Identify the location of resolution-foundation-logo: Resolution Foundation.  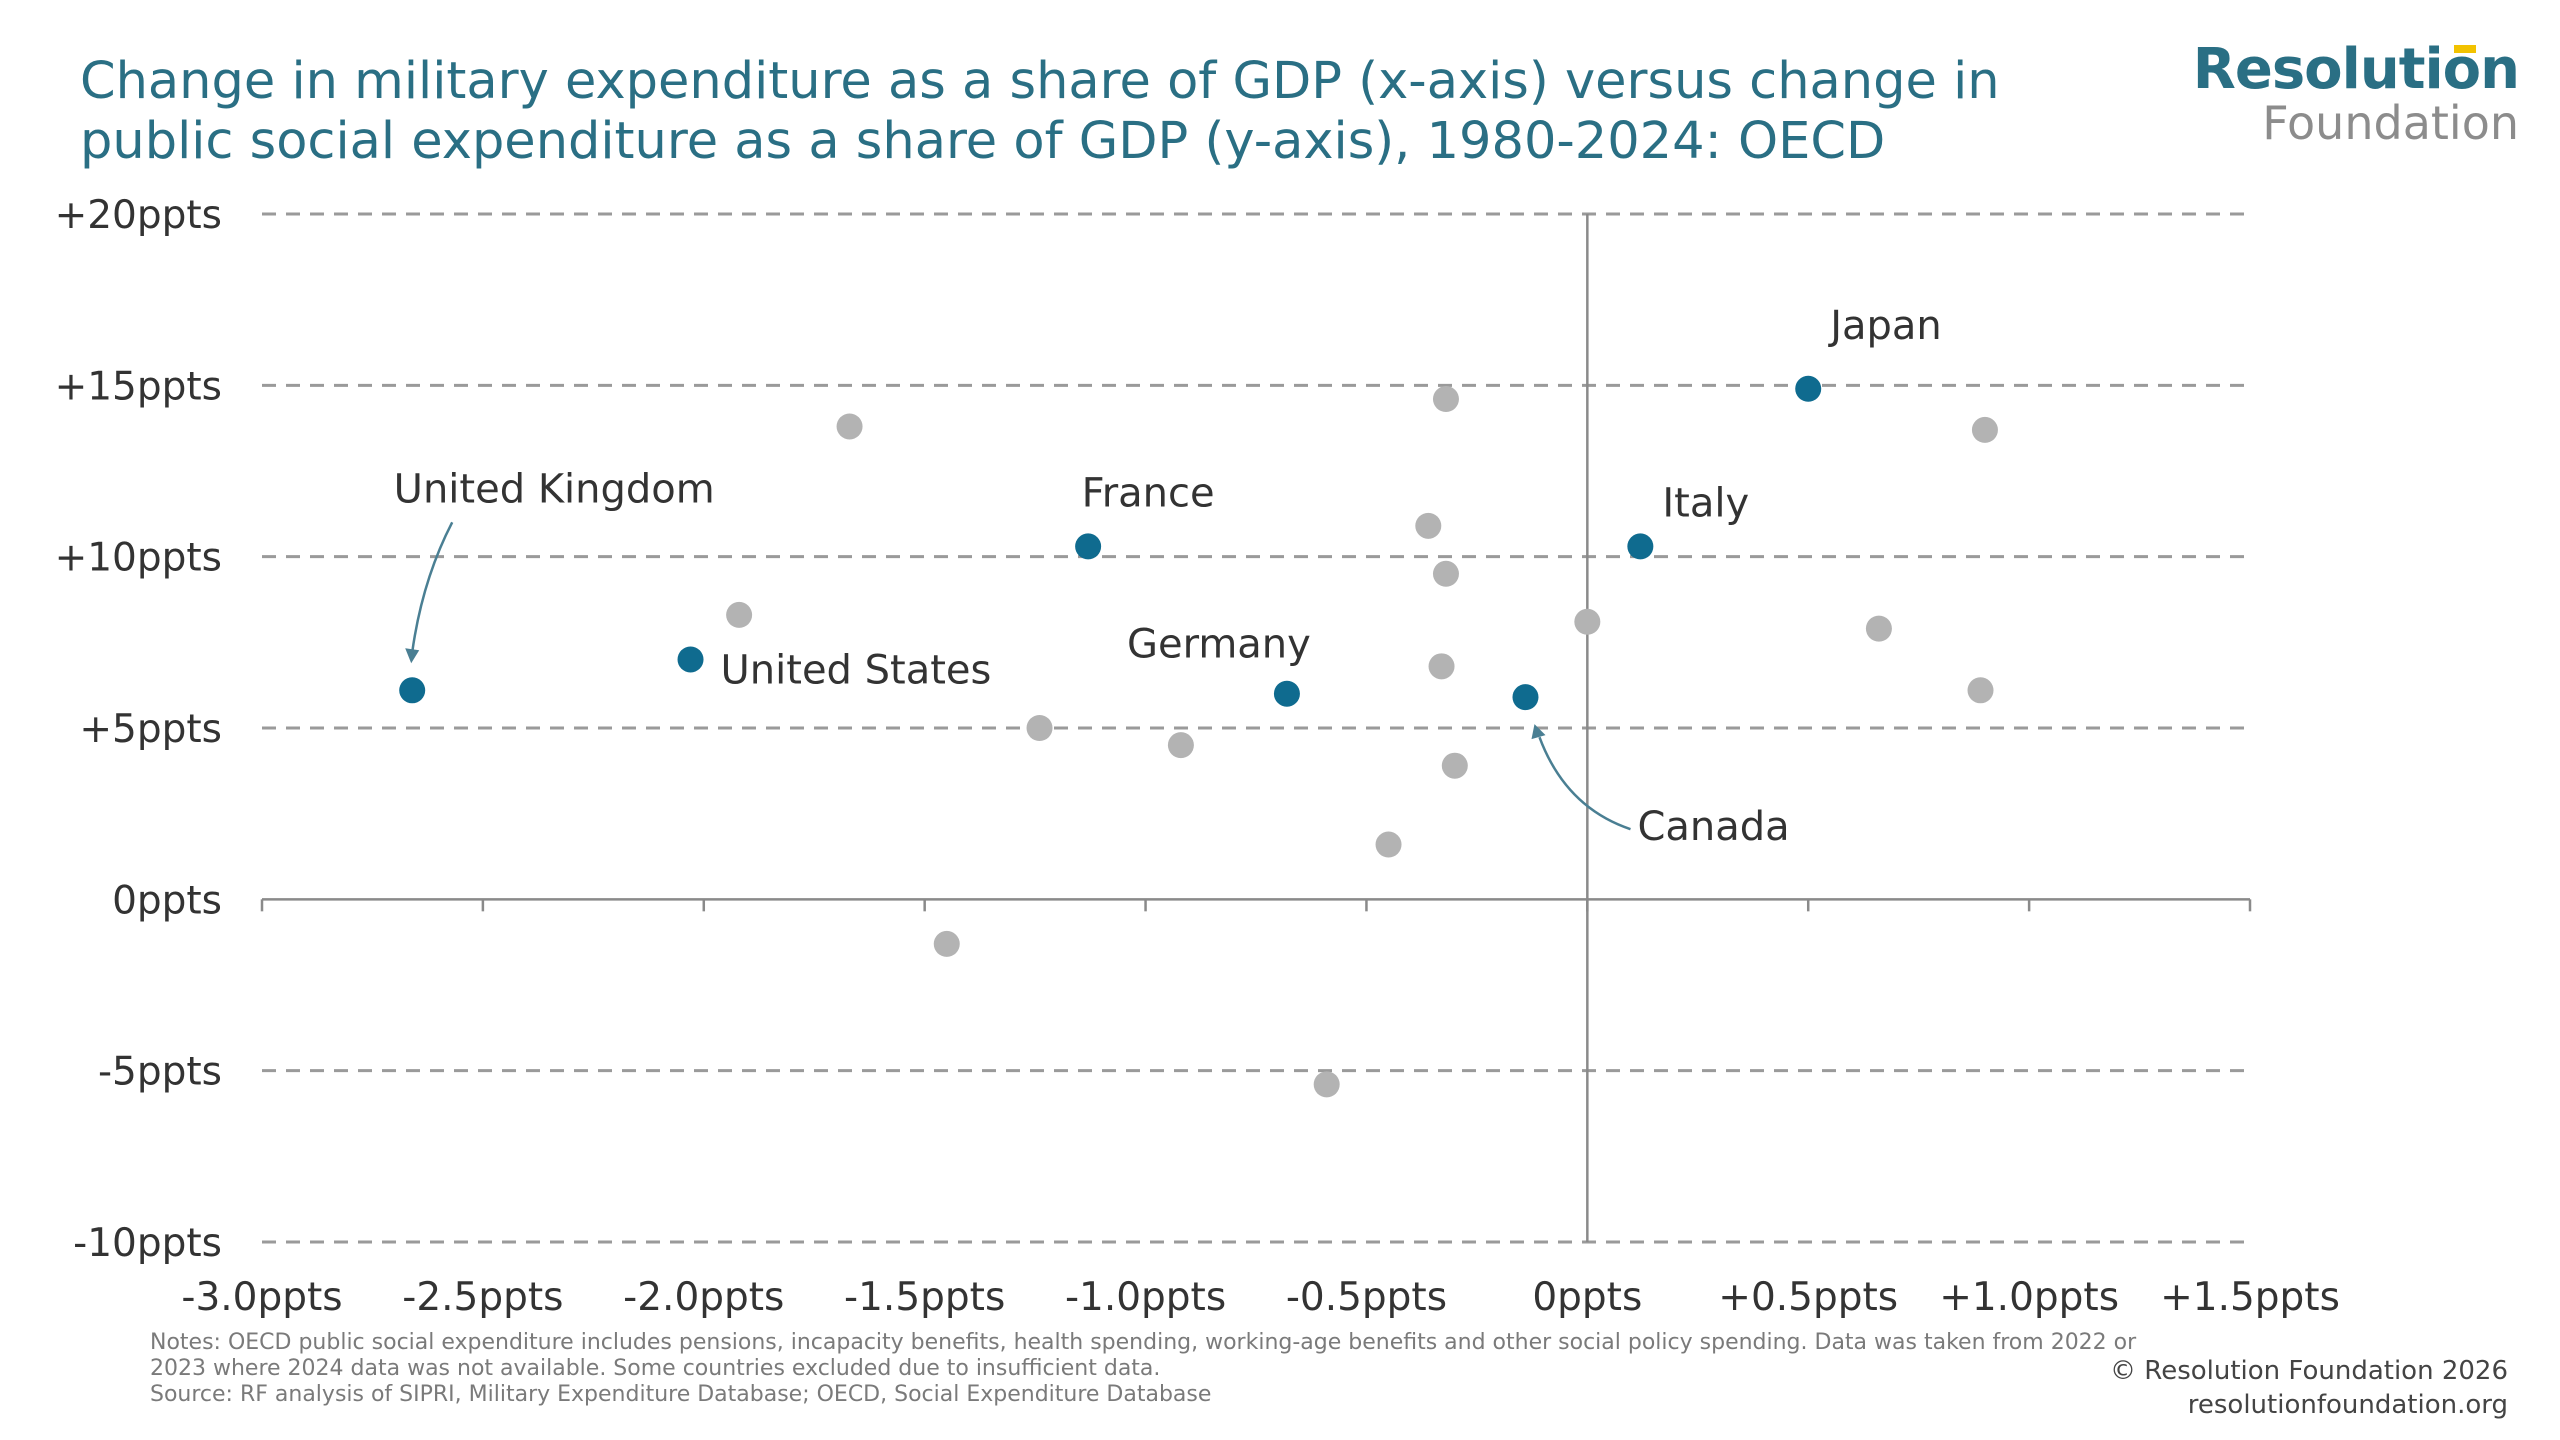
(2356, 95).